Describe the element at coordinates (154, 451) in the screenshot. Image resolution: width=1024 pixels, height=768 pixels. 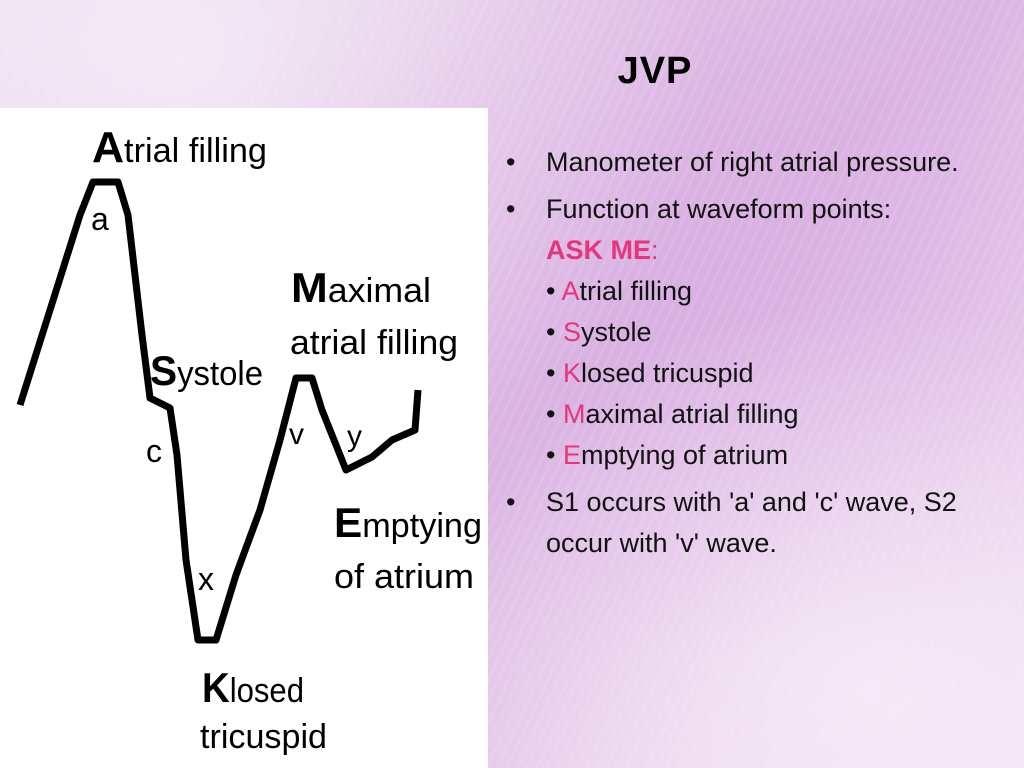
I see `label-c-wave: c` at that location.